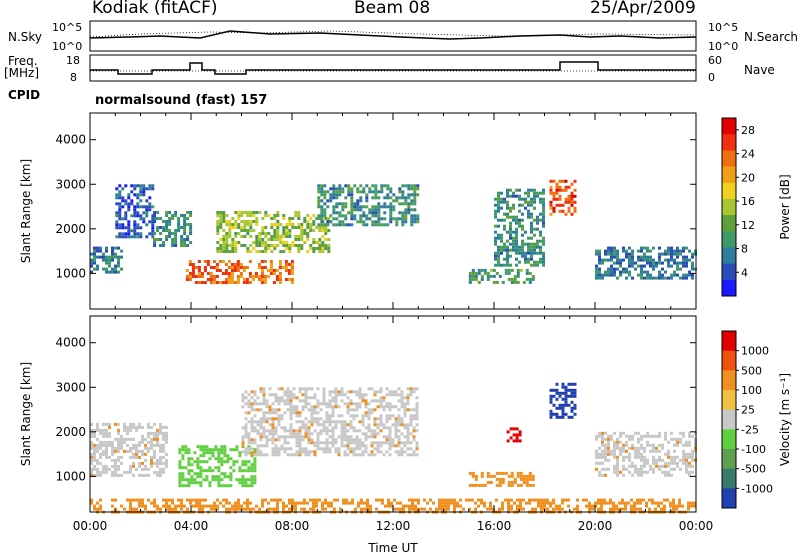 The height and width of the screenshot is (554, 800). I want to click on date-title: 25/Apr/2009, so click(643, 9).